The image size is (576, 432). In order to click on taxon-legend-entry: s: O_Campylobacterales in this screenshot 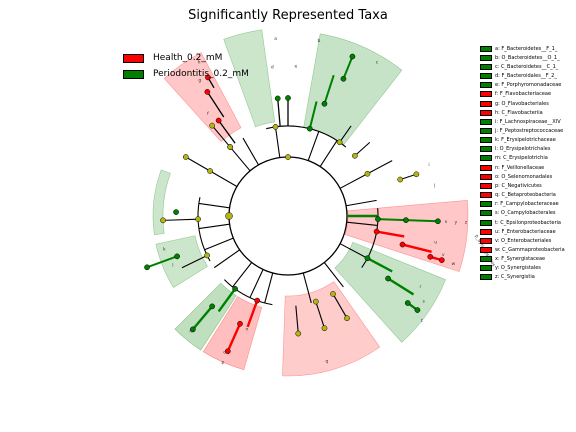, I will do `click(522, 213)`.